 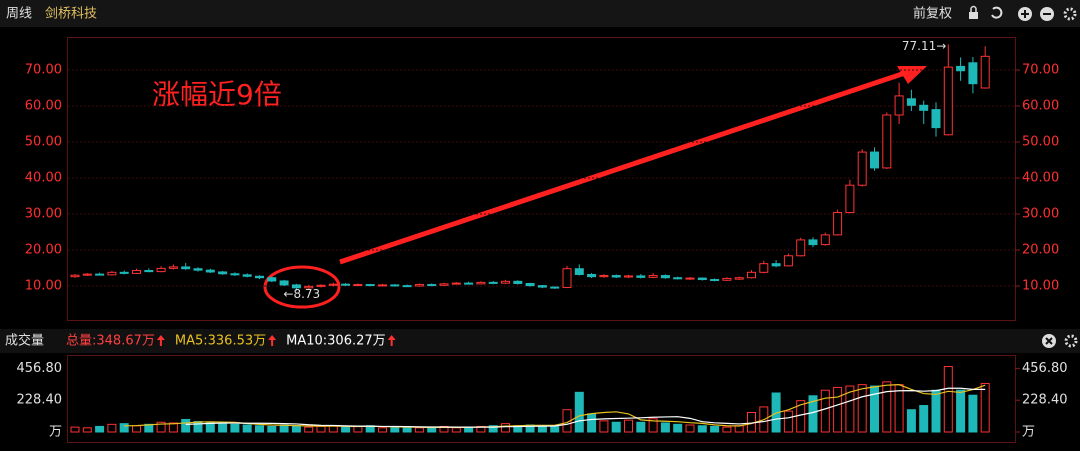 What do you see at coordinates (1040, 70) in the screenshot?
I see `y-tick-label-right: 70.00` at bounding box center [1040, 70].